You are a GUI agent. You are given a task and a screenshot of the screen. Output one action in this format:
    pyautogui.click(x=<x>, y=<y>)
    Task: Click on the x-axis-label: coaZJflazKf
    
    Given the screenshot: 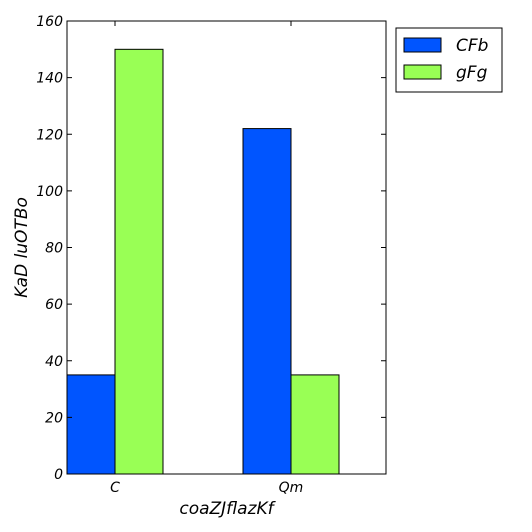 What is the action you would take?
    pyautogui.click(x=227, y=509)
    